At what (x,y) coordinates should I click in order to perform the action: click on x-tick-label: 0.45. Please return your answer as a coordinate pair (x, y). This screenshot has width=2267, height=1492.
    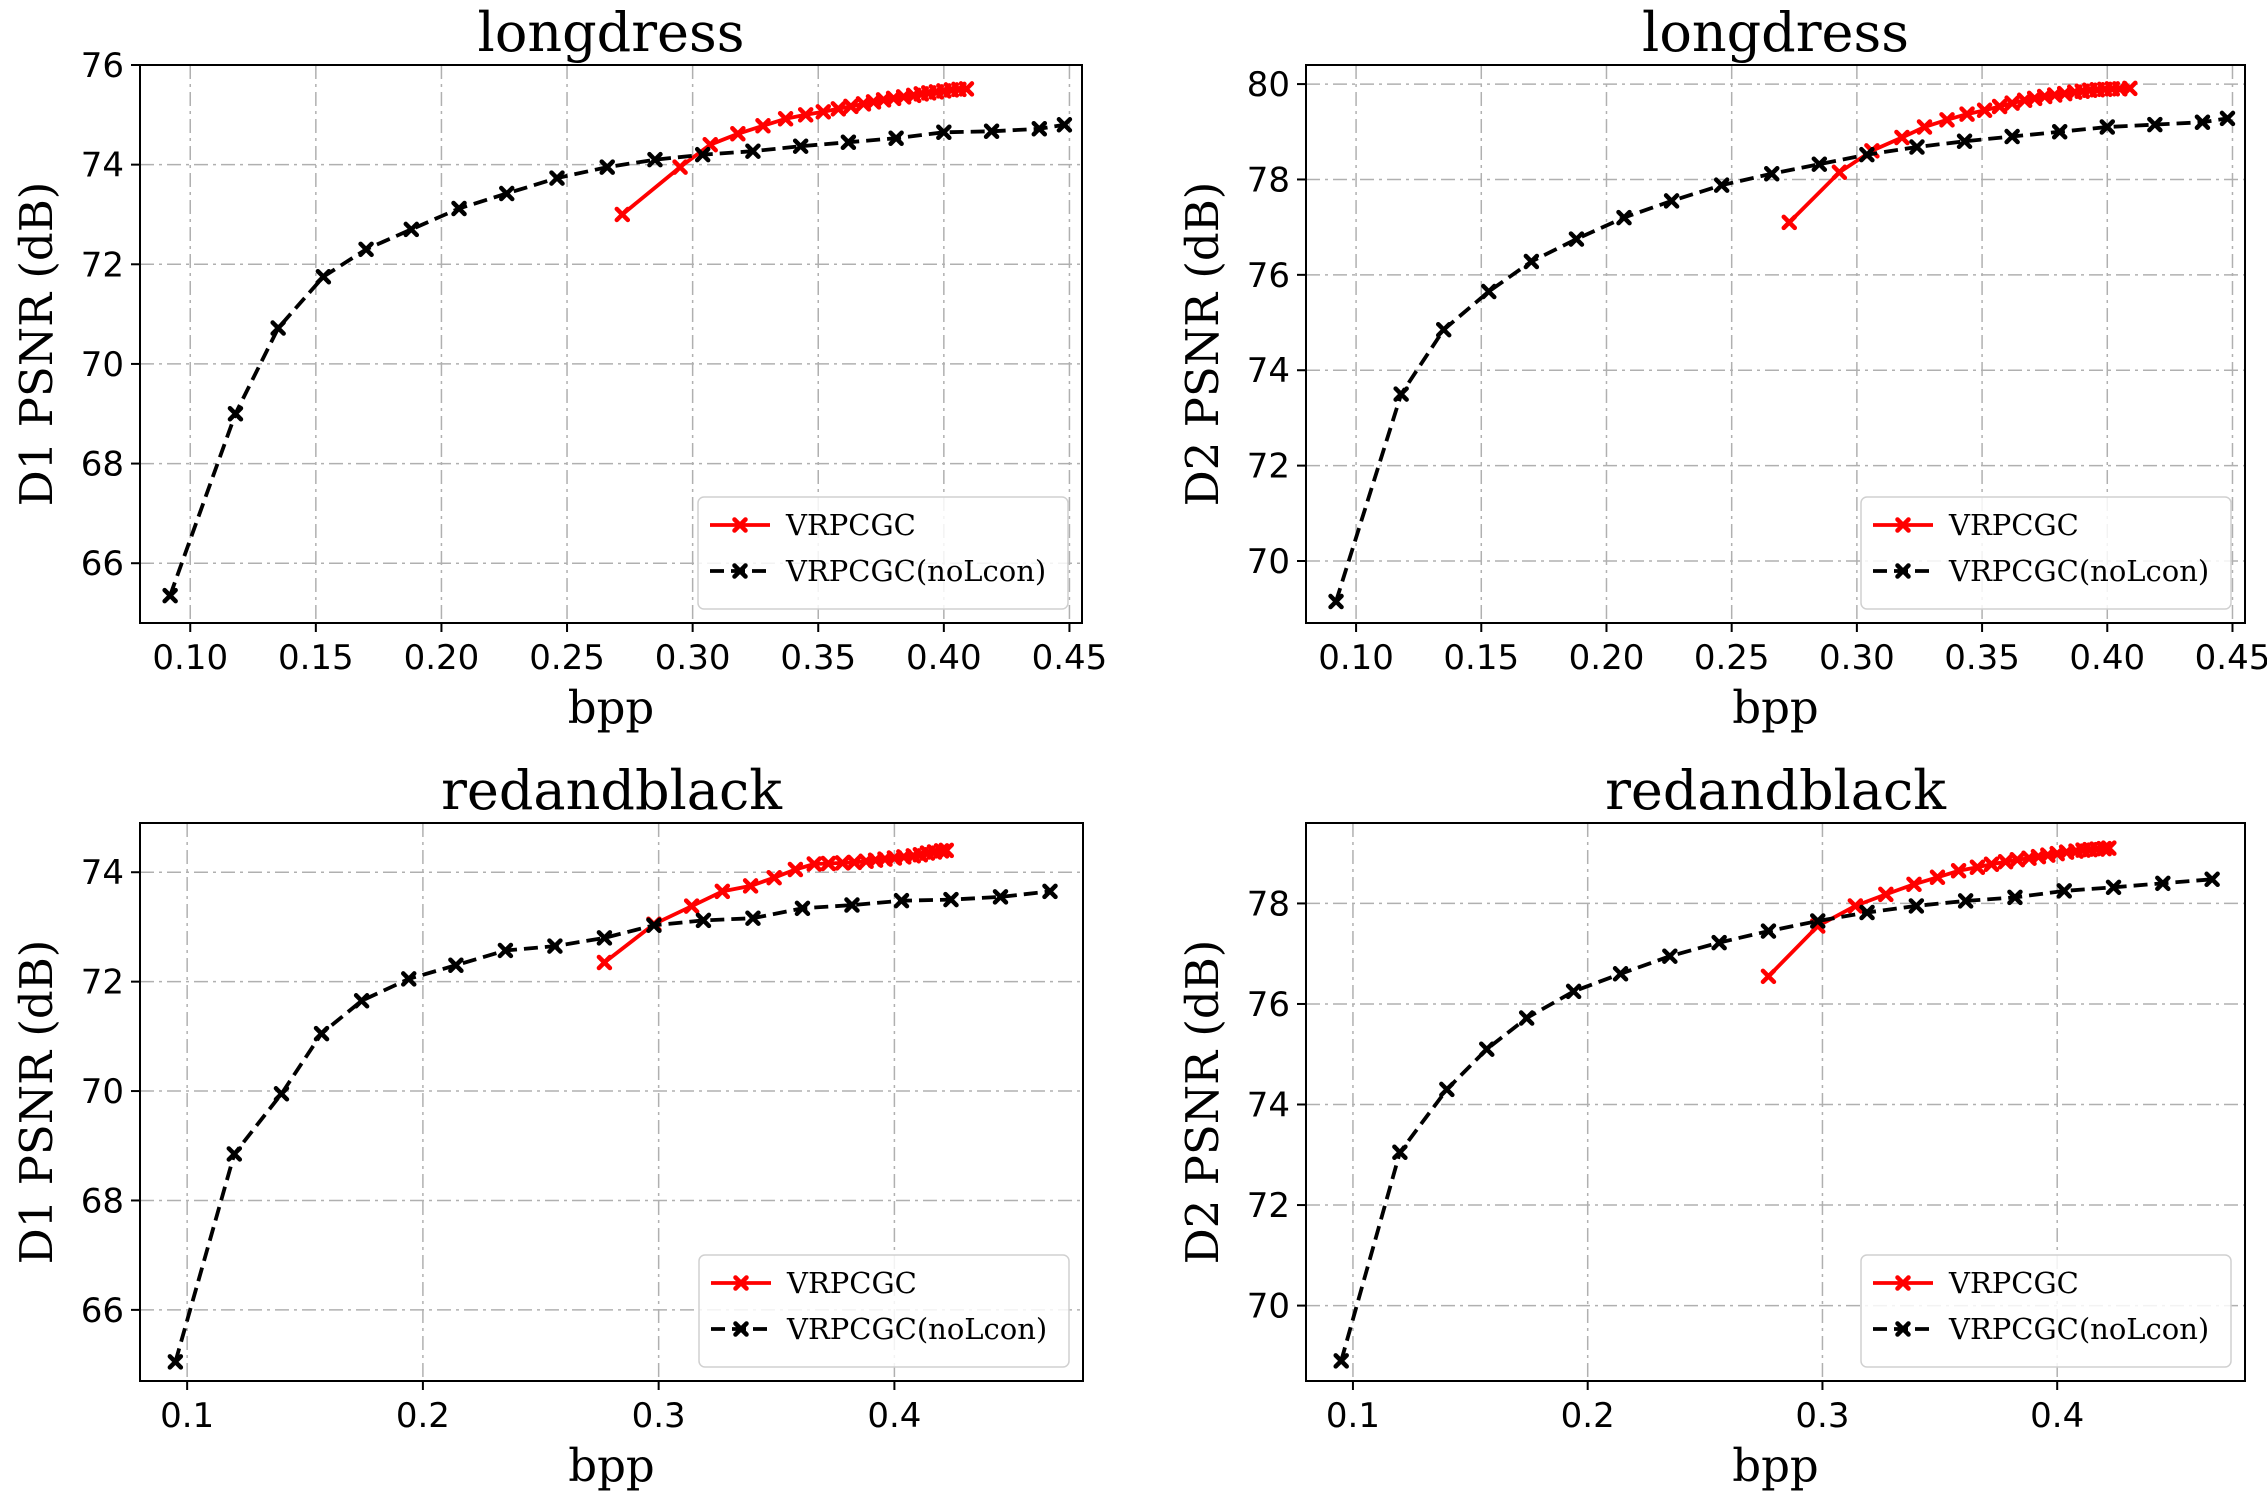
    Looking at the image, I should click on (2231, 658).